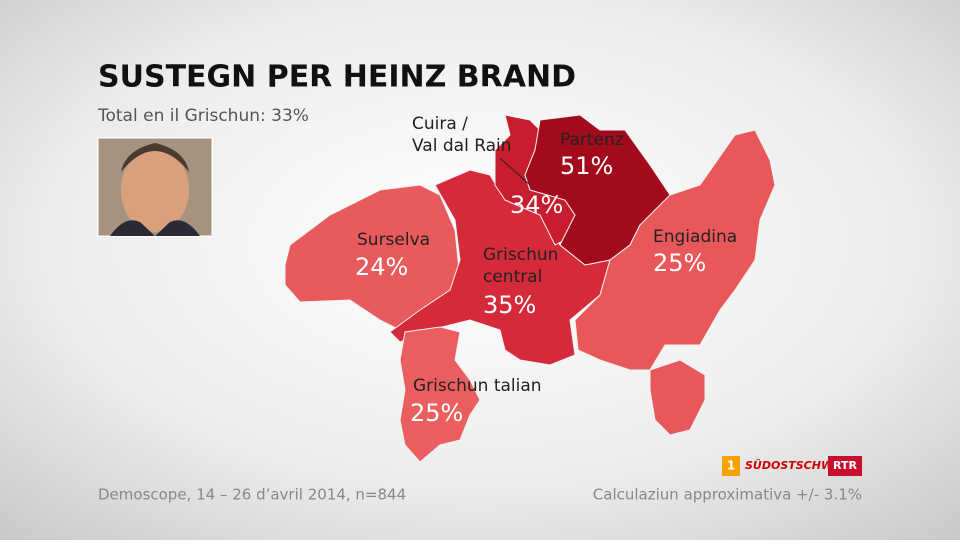 This screenshot has height=544, width=960. I want to click on portrait, so click(155, 187).